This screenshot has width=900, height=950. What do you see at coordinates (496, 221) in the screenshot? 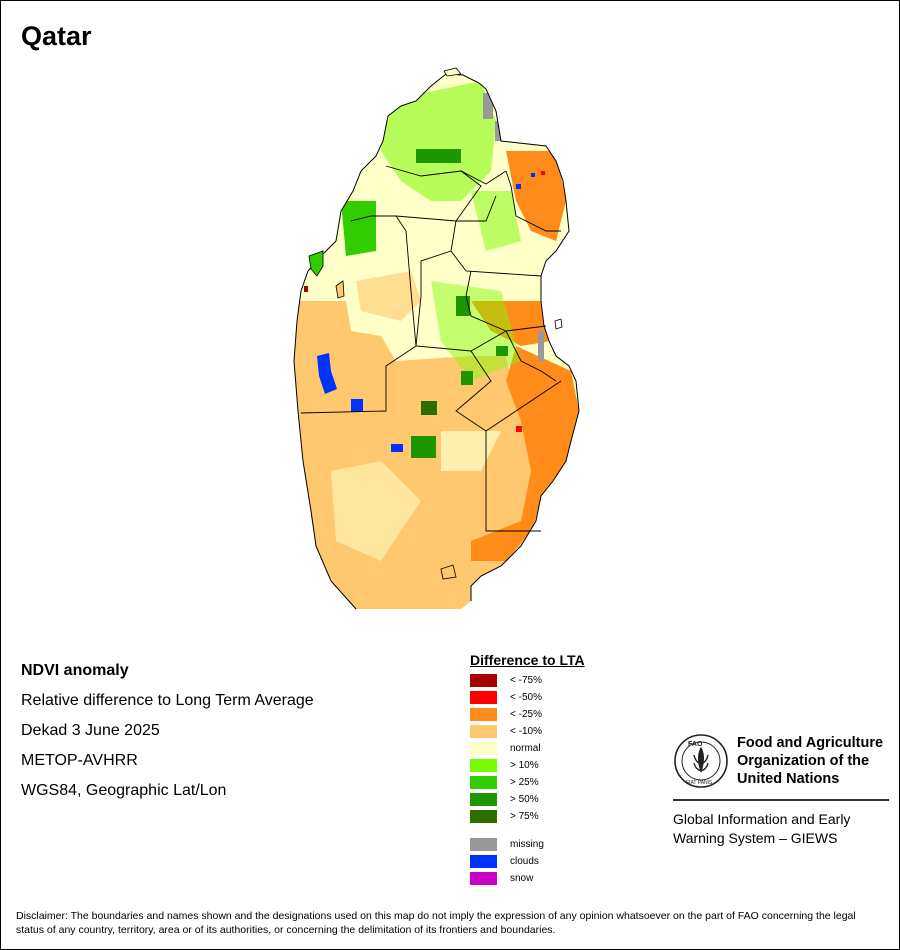
I see `above-10-northeast` at bounding box center [496, 221].